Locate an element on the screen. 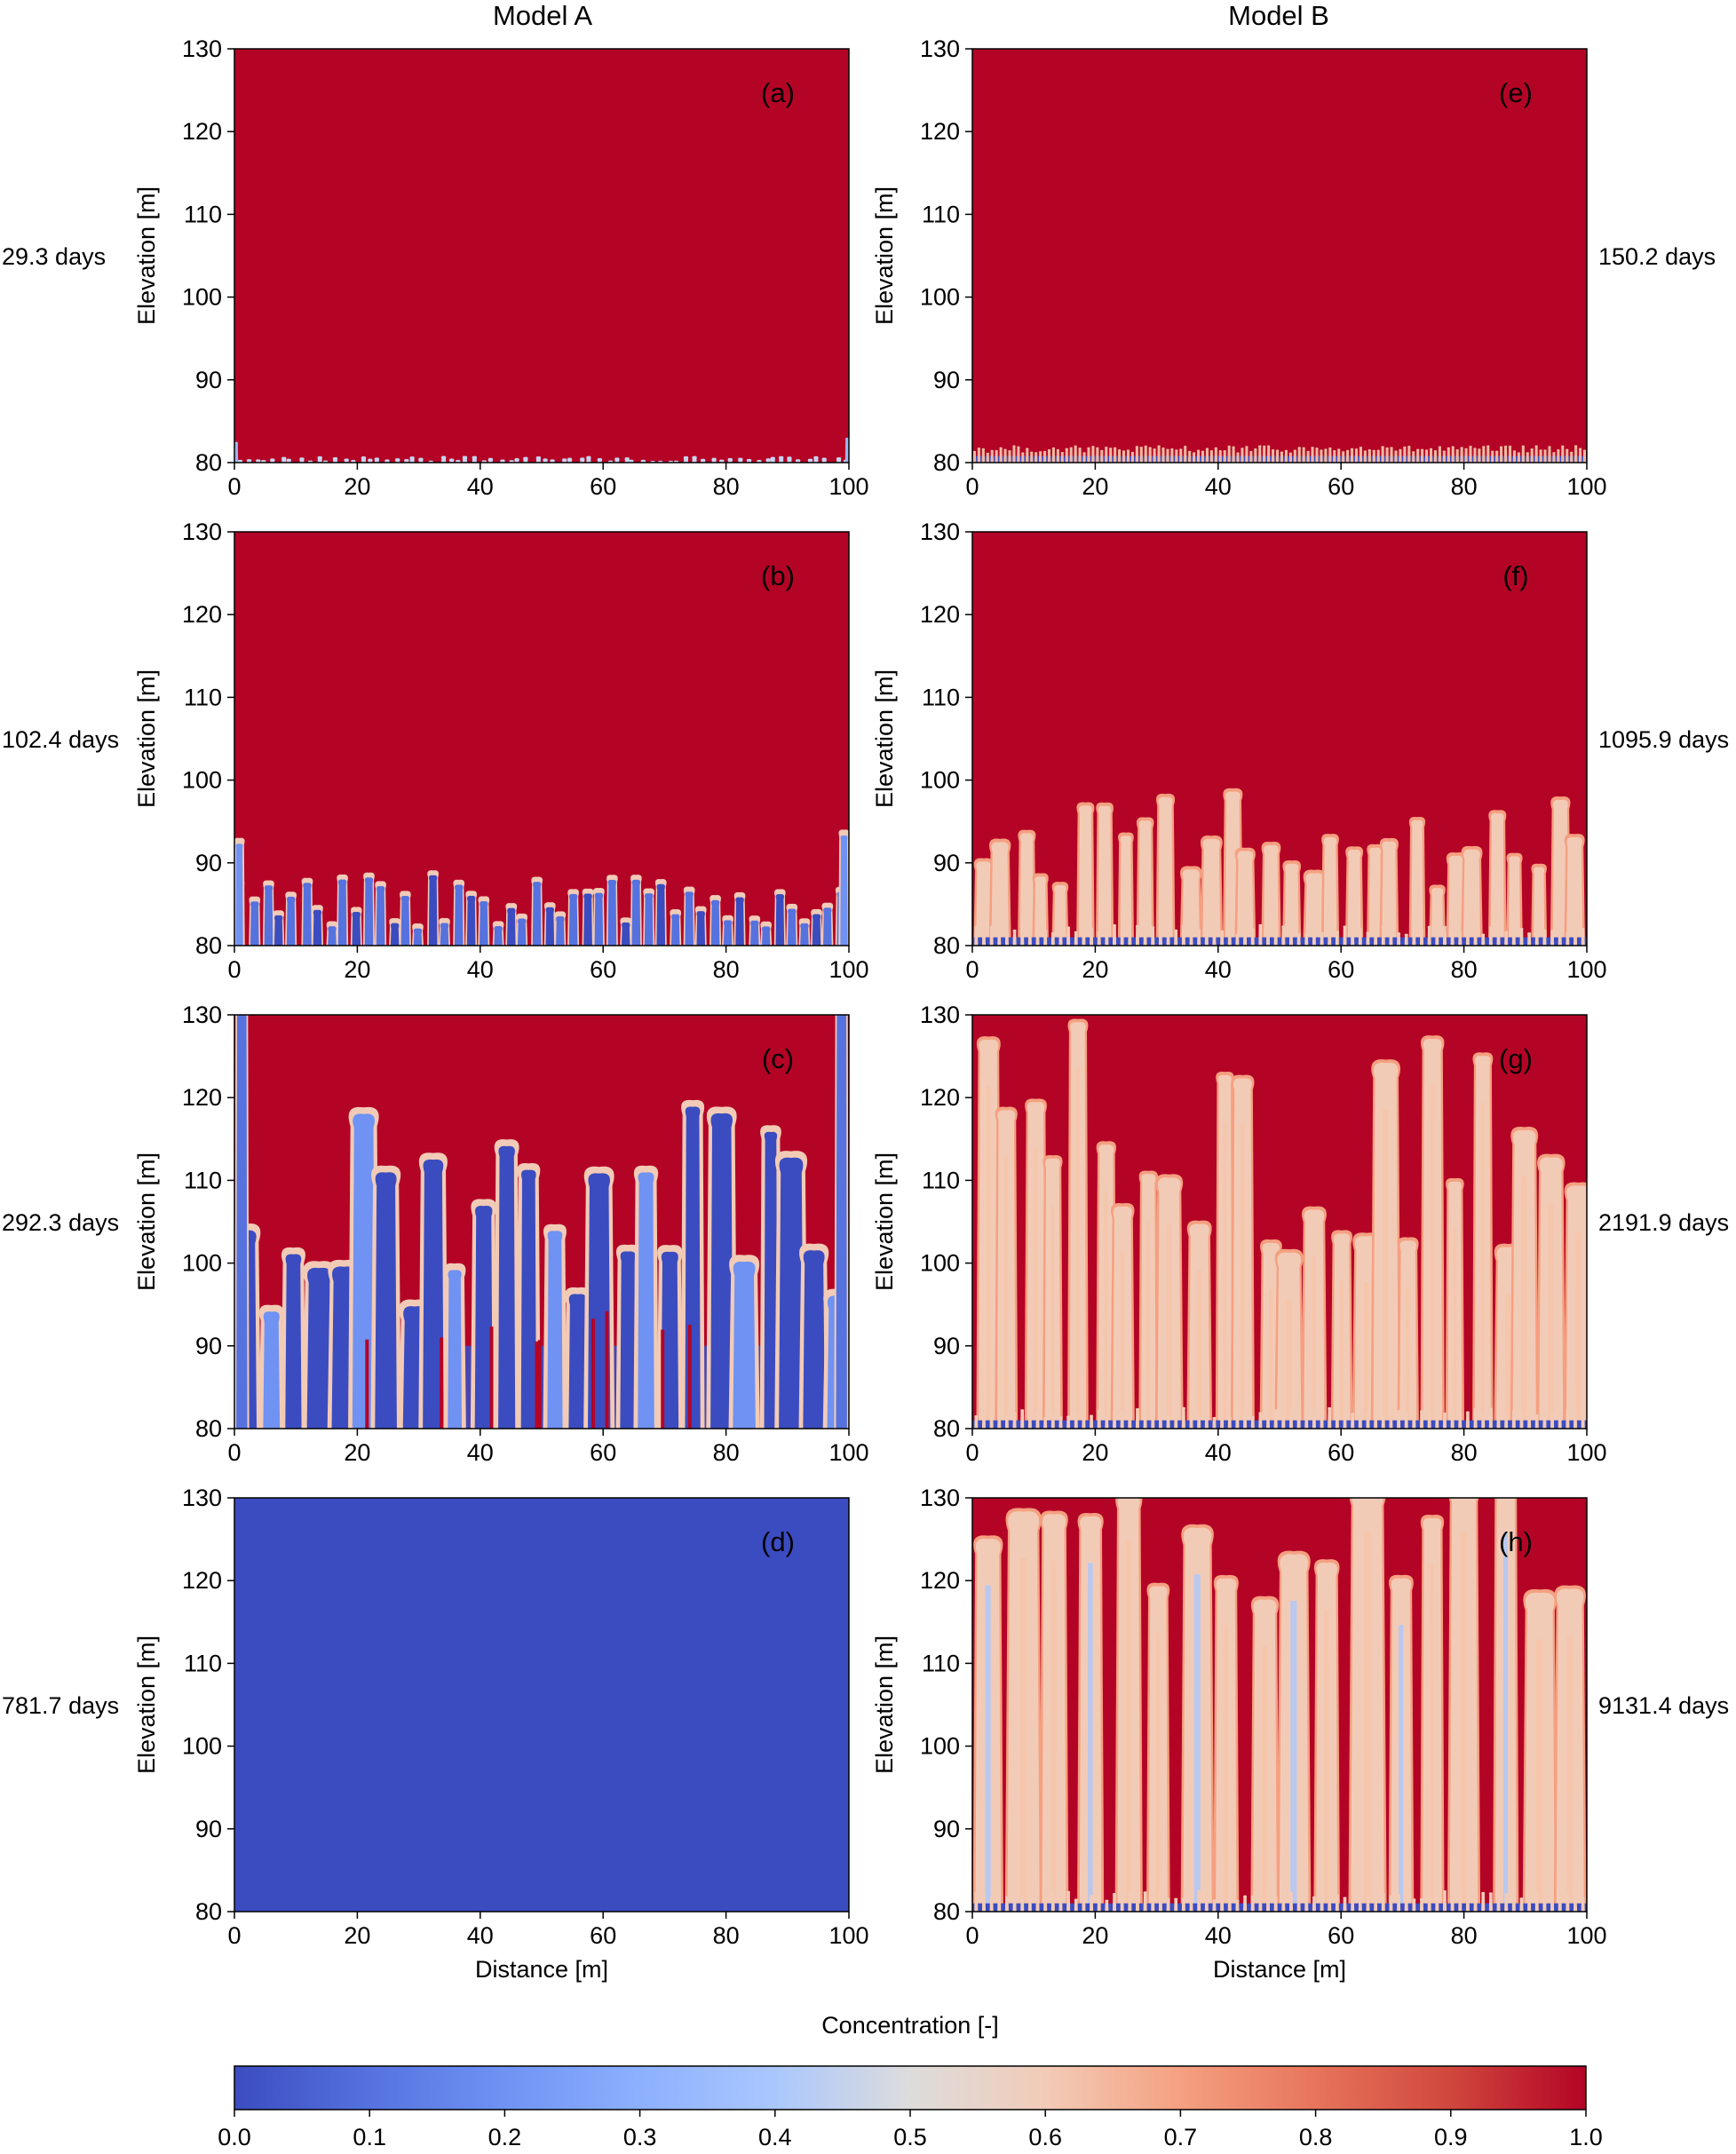  panel-frame is located at coordinates (542, 738).